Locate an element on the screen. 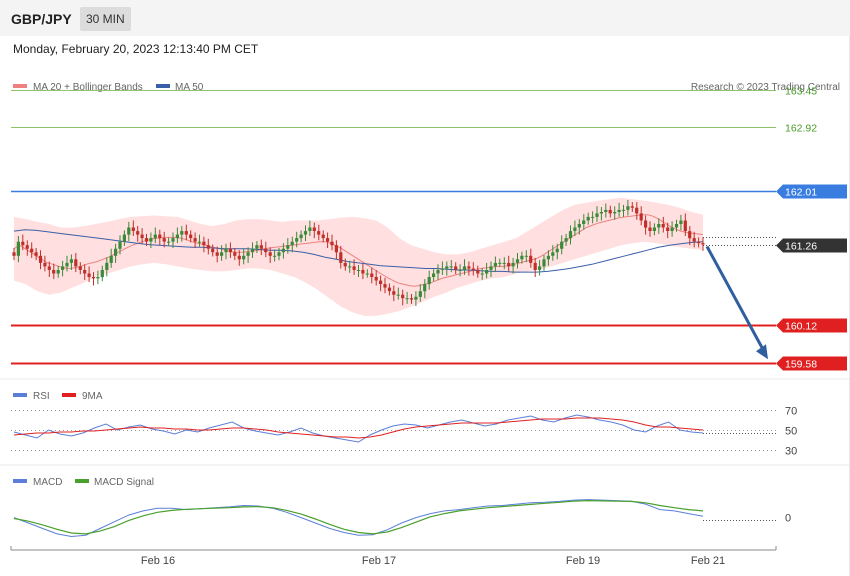  ma20-line is located at coordinates (358, 250).